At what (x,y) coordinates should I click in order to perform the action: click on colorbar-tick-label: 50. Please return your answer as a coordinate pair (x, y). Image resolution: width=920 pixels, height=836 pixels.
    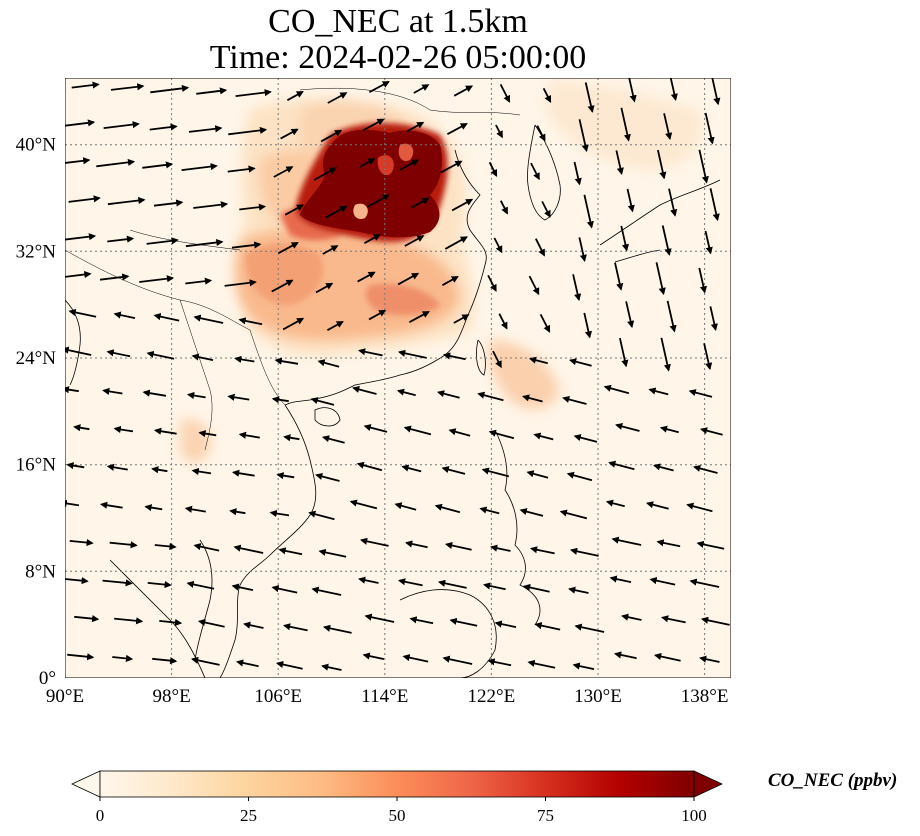
    Looking at the image, I should click on (397, 815).